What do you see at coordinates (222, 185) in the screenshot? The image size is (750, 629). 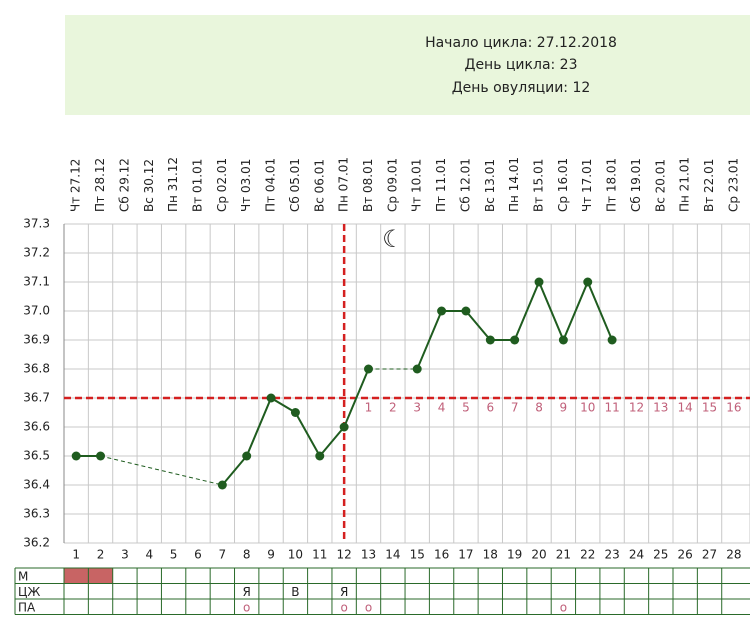 I see `date-label: Ср 02.01` at bounding box center [222, 185].